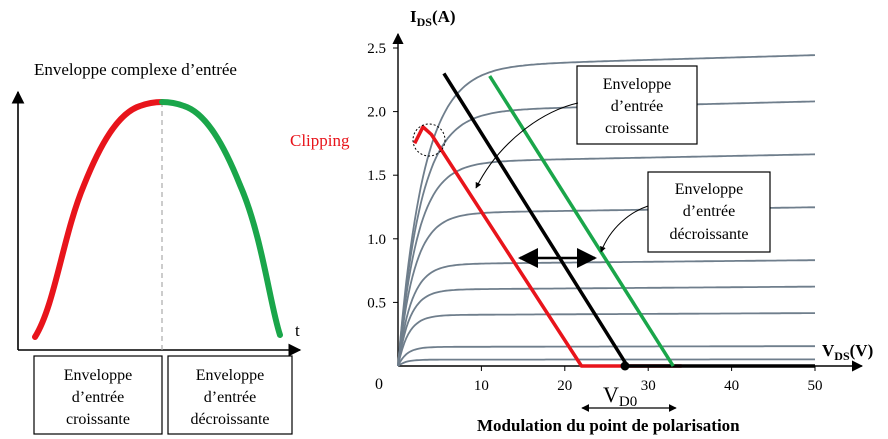 Image resolution: width=888 pixels, height=439 pixels. Describe the element at coordinates (230, 375) in the screenshot. I see `box-right-line-1: Enveloppe` at that location.